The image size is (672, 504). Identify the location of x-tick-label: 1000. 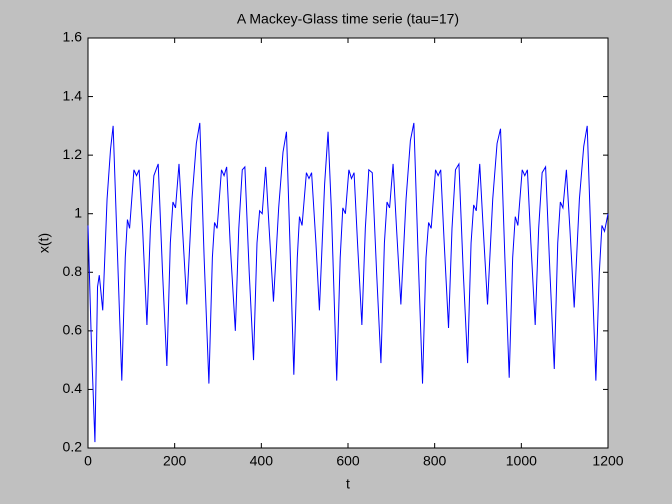
(521, 461).